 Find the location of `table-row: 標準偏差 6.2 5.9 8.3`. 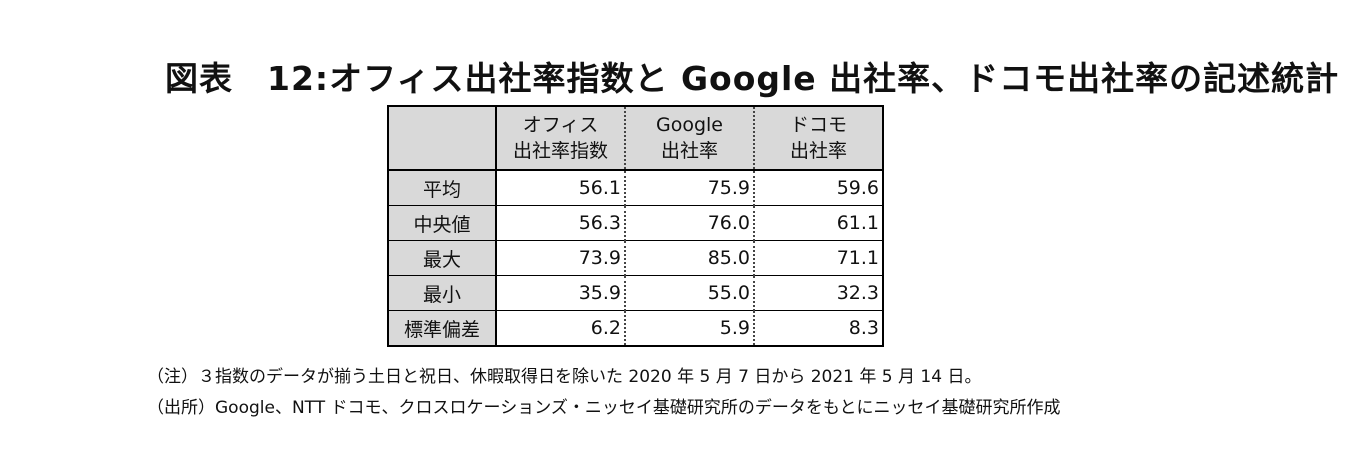

table-row: 標準偏差 6.2 5.9 8.3 is located at coordinates (635, 328).